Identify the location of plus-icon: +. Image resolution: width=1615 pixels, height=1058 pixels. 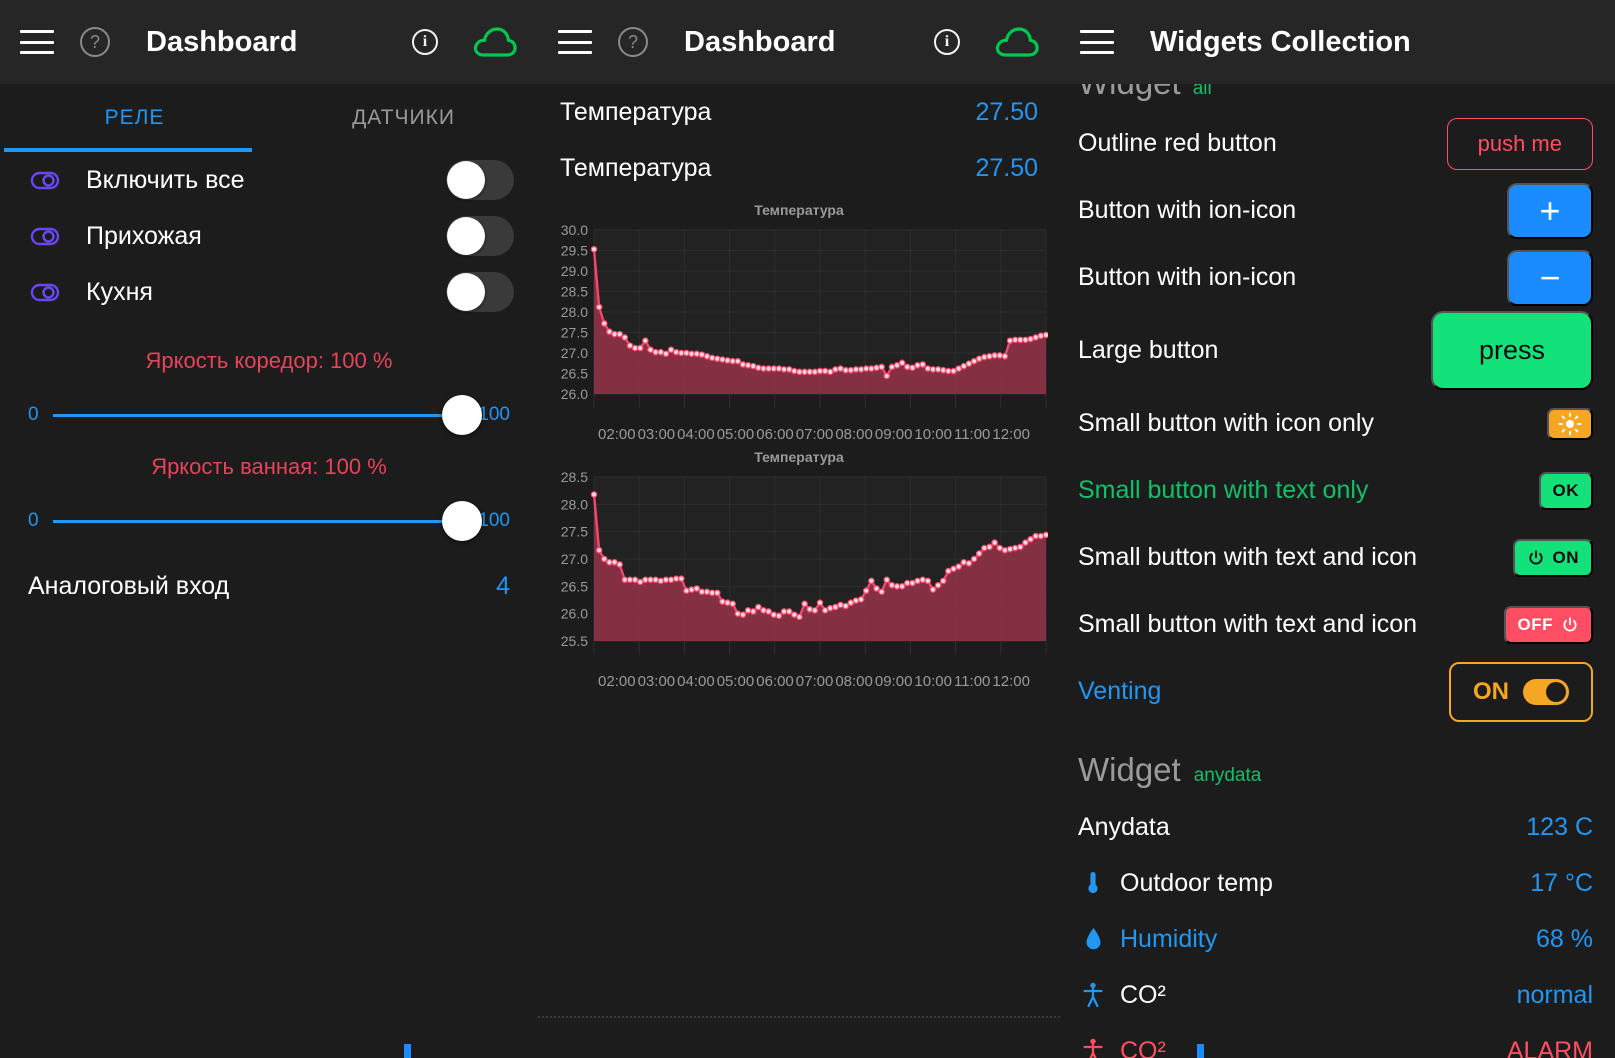
(1550, 210).